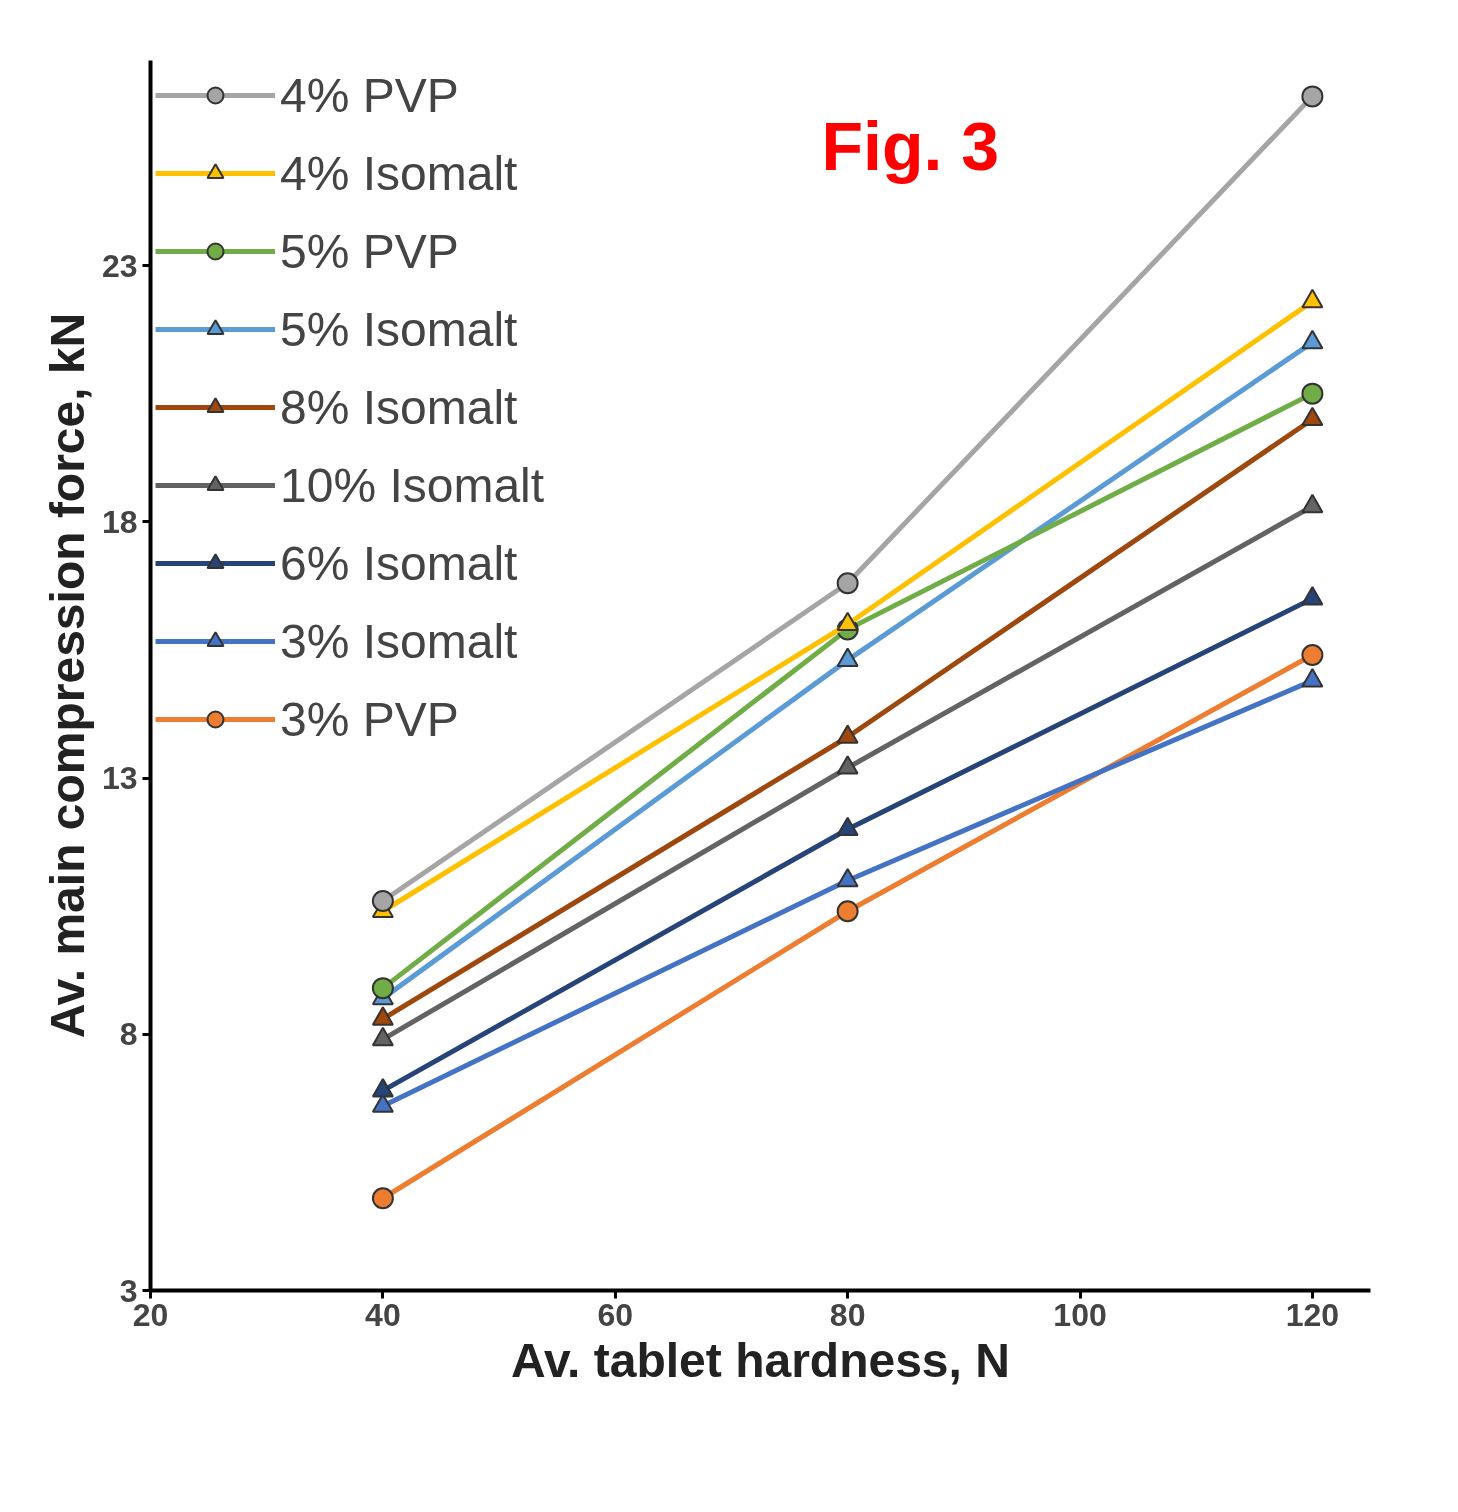 The height and width of the screenshot is (1512, 1458). I want to click on x-axis-title: Av. tablet hardness, N, so click(760, 1360).